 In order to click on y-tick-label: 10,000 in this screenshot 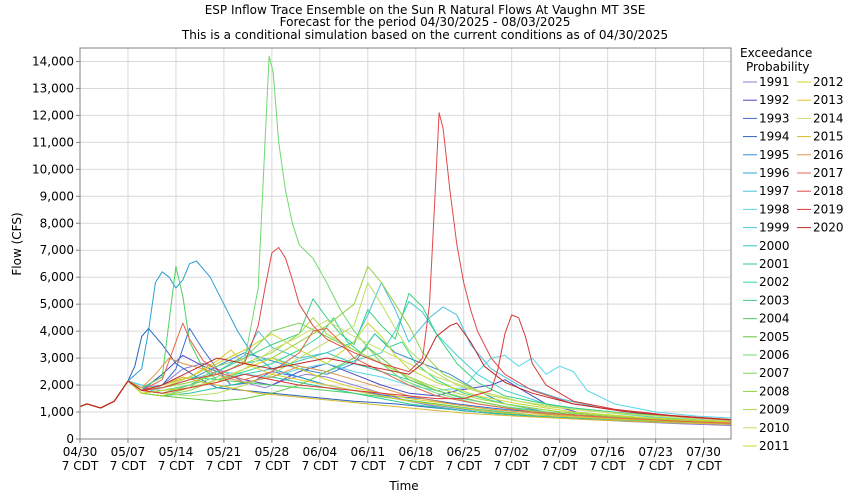, I will do `click(53, 169)`.